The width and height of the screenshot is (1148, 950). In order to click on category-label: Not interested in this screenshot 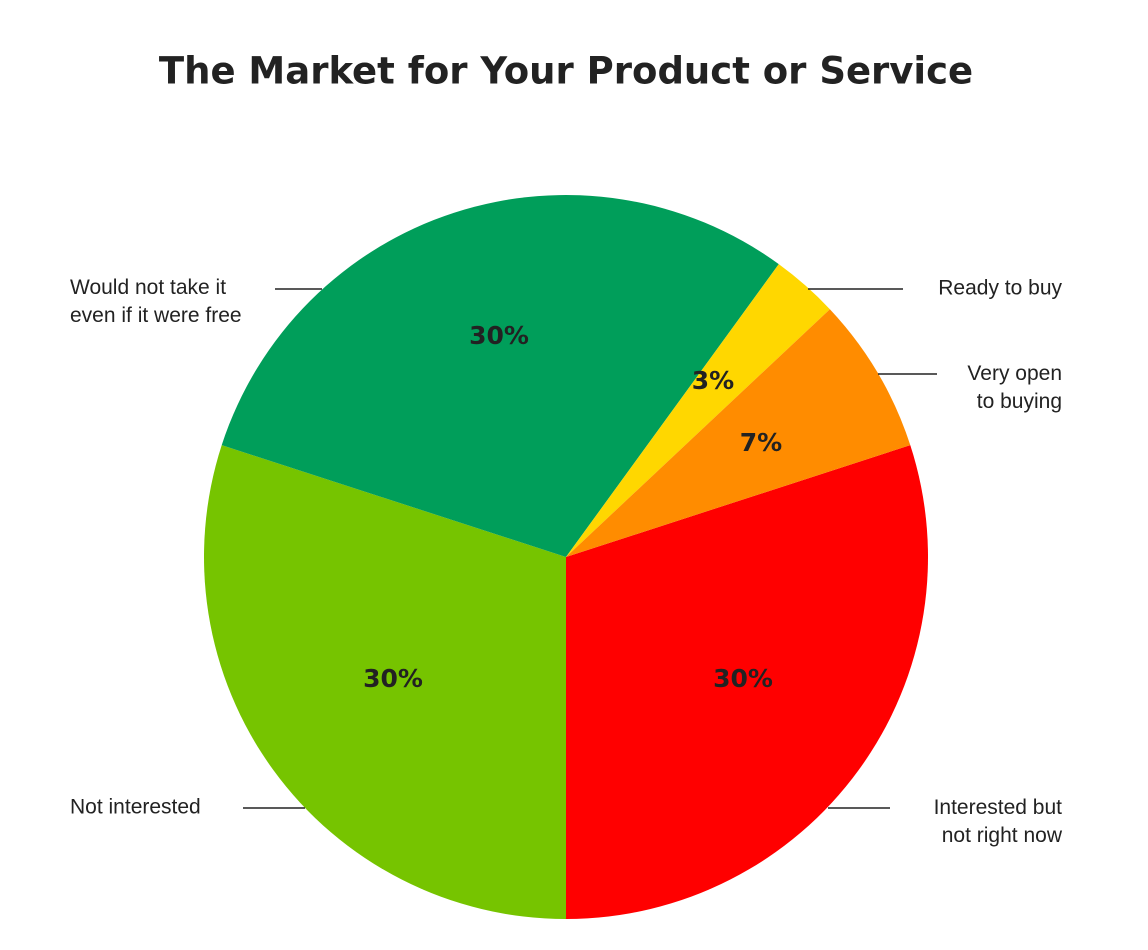, I will do `click(135, 807)`.